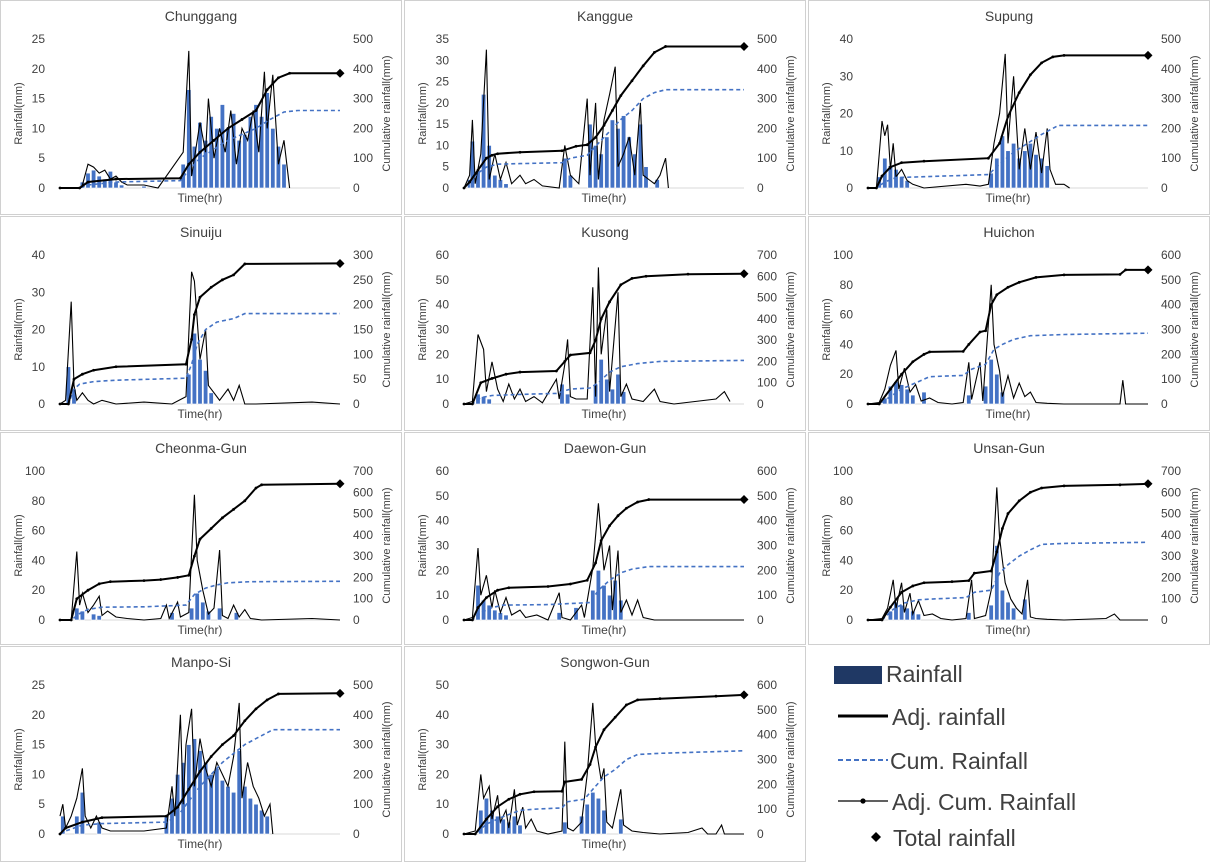 This screenshot has width=1210, height=862. Describe the element at coordinates (443, 685) in the screenshot. I see `y-tick-label: 50` at that location.